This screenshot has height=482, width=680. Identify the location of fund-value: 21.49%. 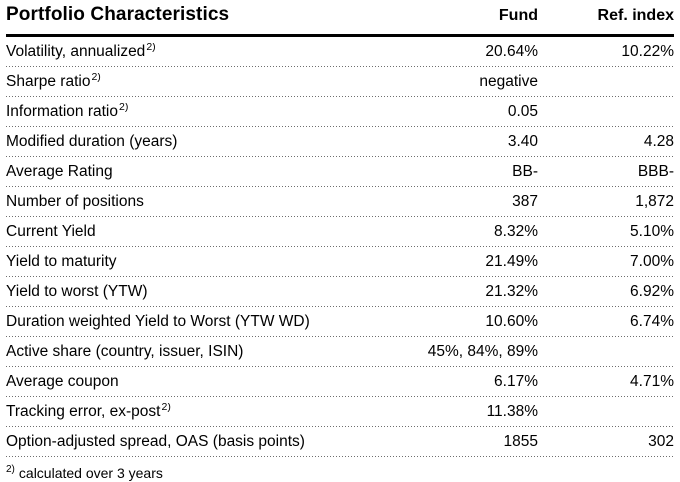
(511, 261).